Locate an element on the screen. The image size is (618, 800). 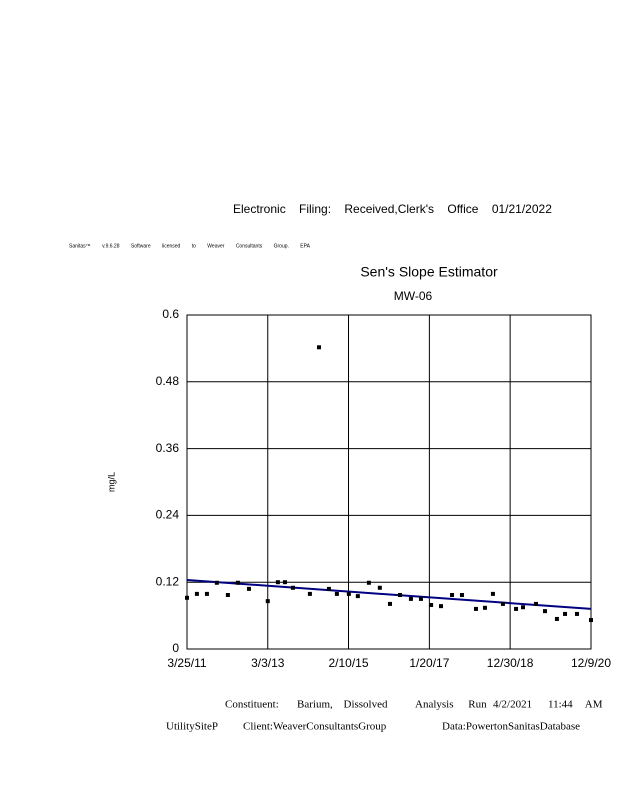
y-axis-label: mg/L is located at coordinates (111, 482).